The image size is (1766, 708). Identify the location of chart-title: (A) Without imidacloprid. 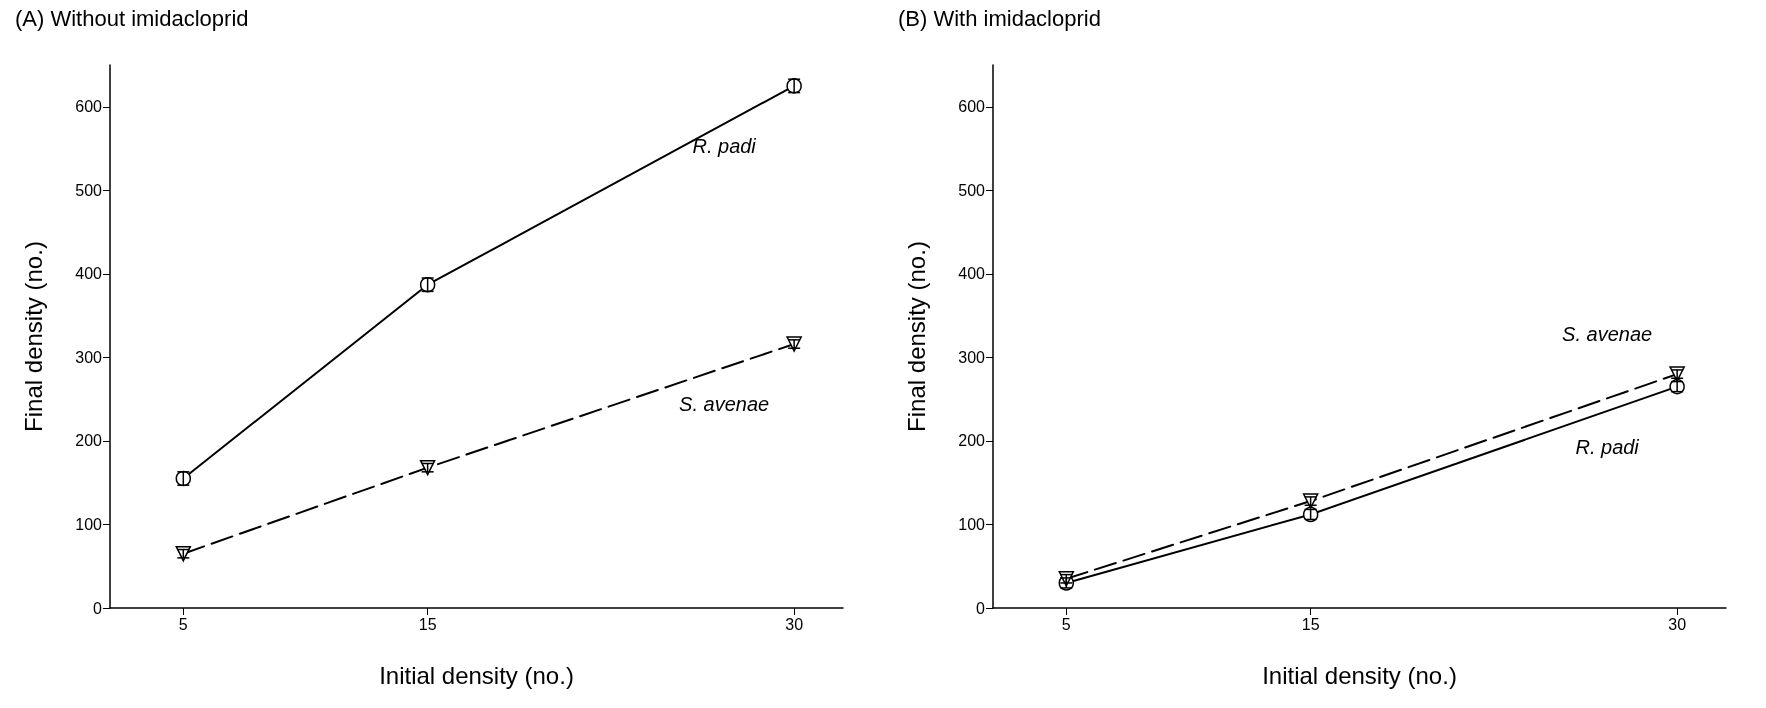
(132, 18).